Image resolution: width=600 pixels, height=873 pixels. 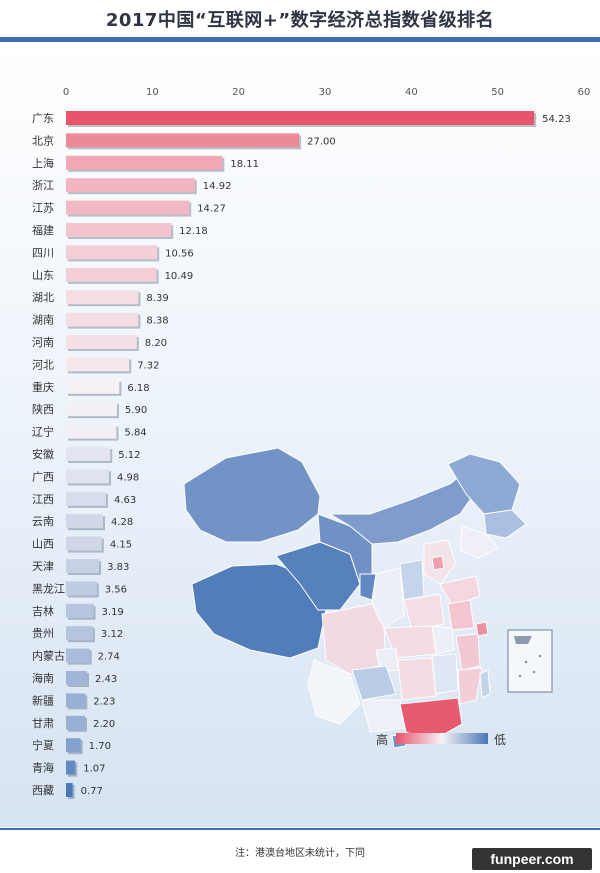 I want to click on map-region-jiangsu, so click(x=461, y=615).